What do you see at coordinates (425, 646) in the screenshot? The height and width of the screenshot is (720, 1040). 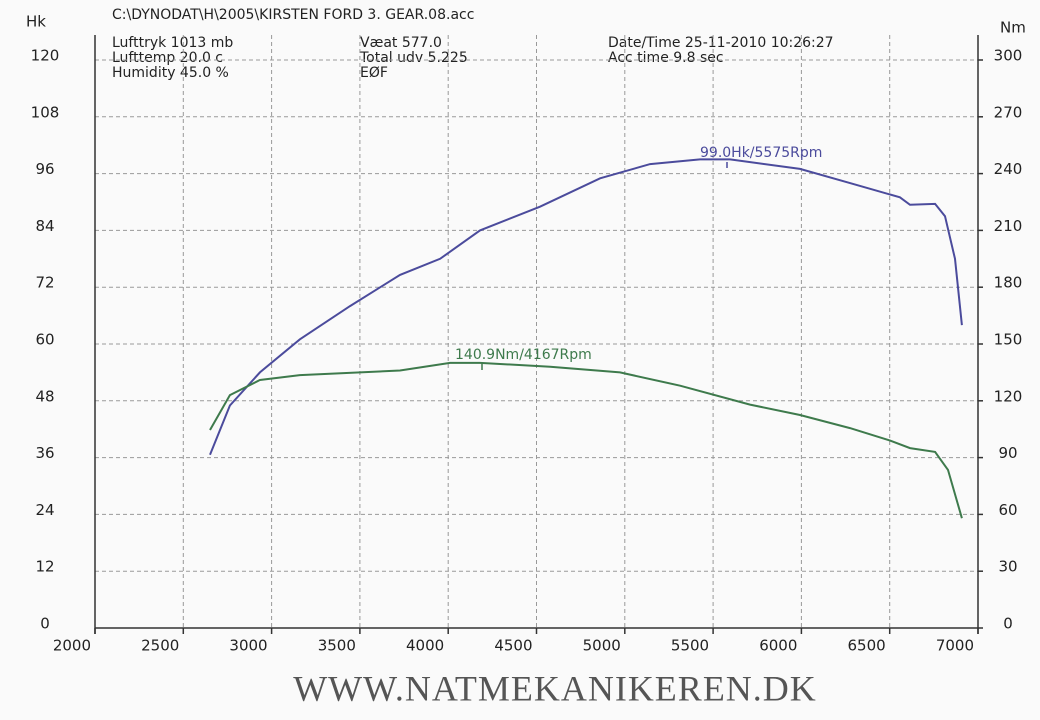 I see `x-tick-label: 4000` at bounding box center [425, 646].